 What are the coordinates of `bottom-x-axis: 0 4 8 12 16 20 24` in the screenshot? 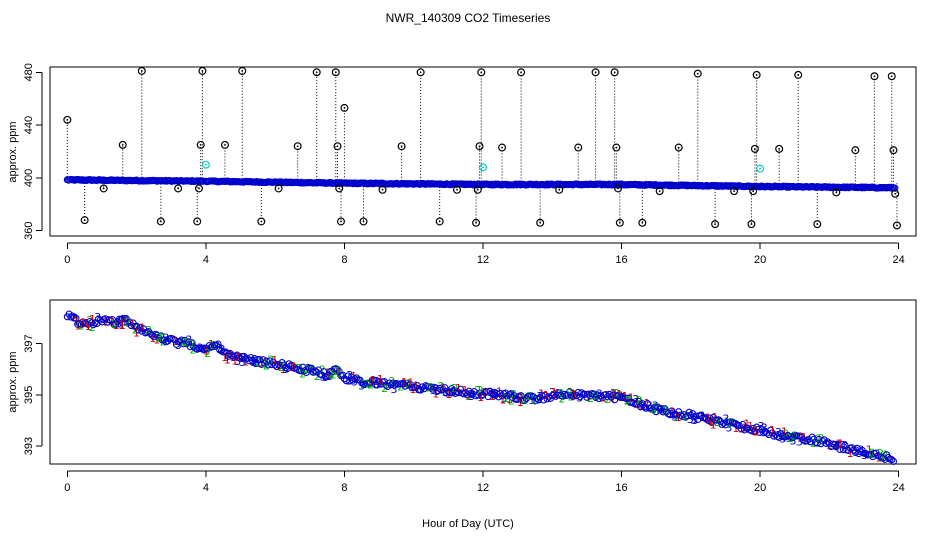 It's located at (484, 482).